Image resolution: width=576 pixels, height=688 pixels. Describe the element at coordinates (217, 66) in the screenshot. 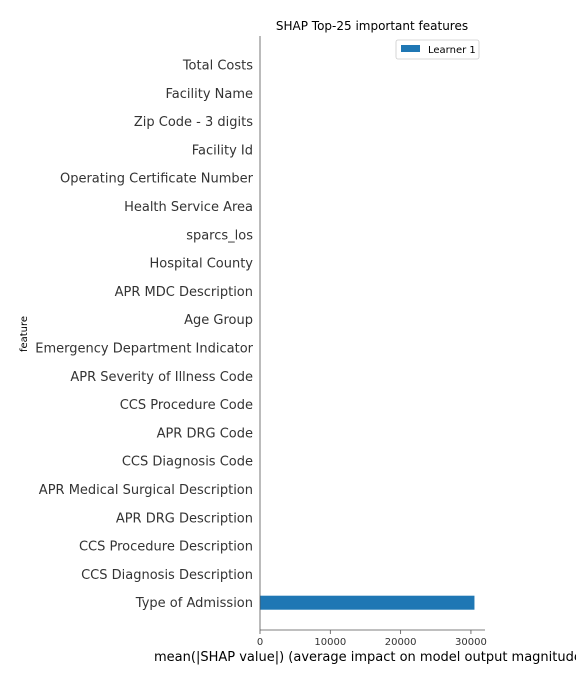

I see `y-tick-label: Total Costs` at that location.